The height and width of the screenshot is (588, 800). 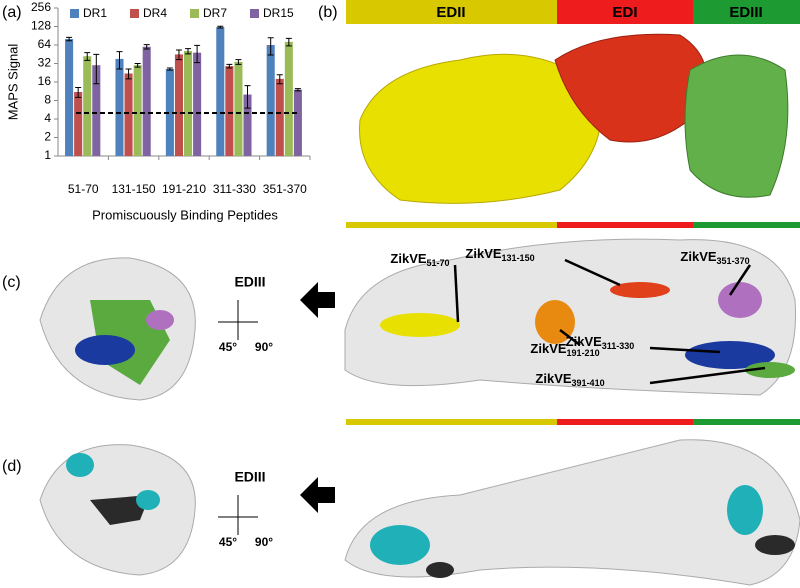 What do you see at coordinates (215, 13) in the screenshot?
I see `legend-label: DR7` at bounding box center [215, 13].